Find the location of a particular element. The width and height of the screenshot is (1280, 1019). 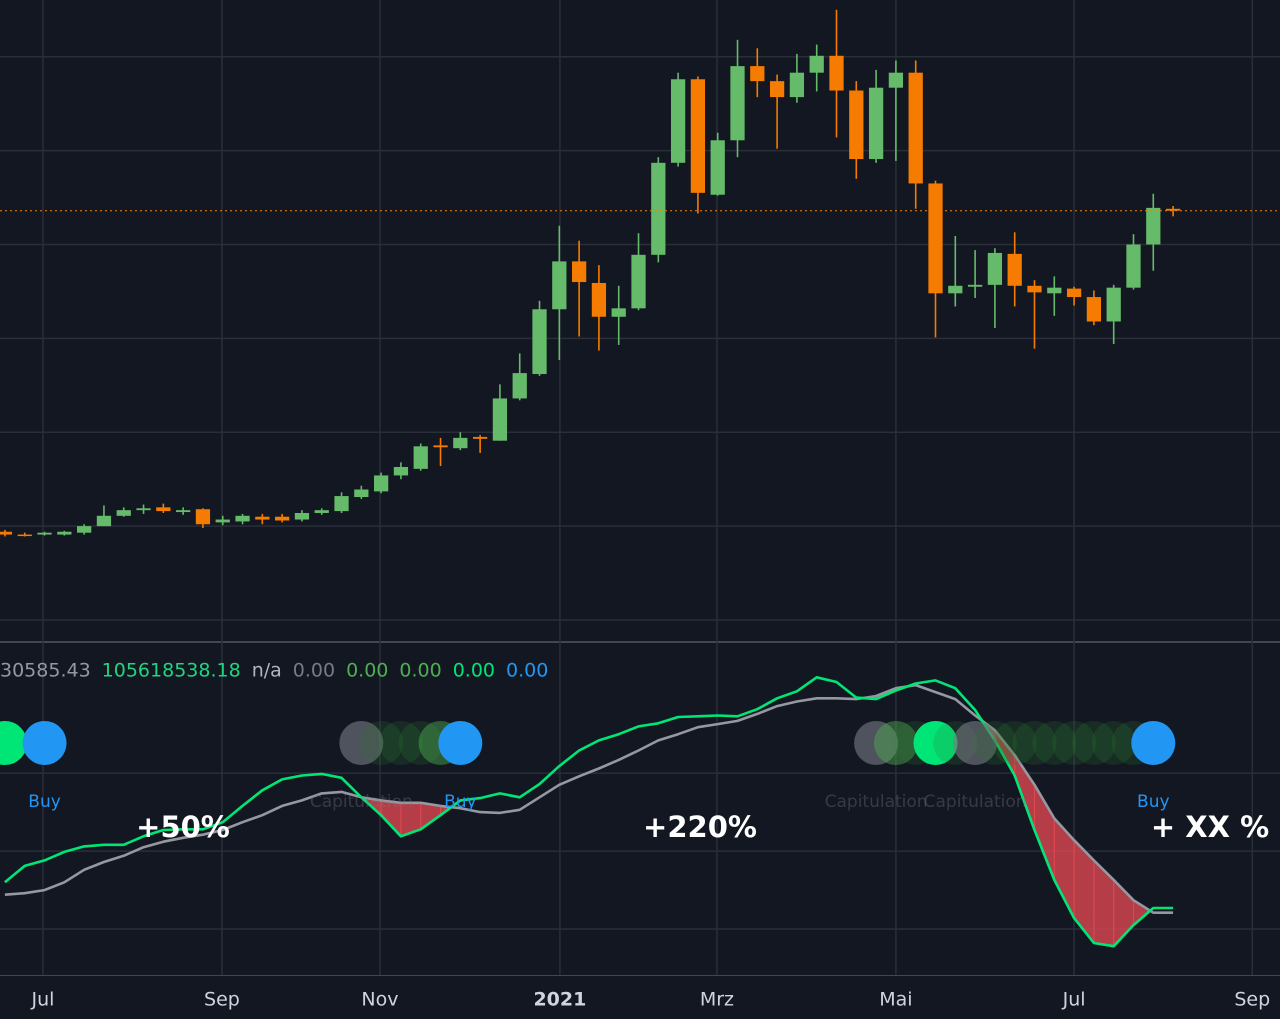

indicator-value: n/a is located at coordinates (267, 671).